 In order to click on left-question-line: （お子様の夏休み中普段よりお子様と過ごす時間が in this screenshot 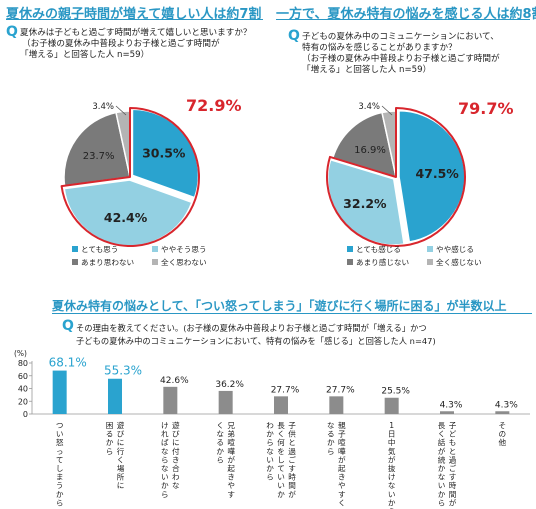, I will do `click(121, 44)`.